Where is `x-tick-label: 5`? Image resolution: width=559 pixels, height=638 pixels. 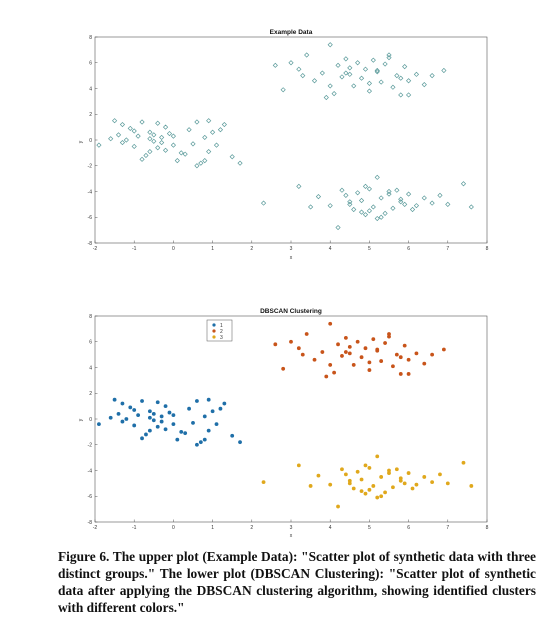
x-tick-label: 5 is located at coordinates (369, 249).